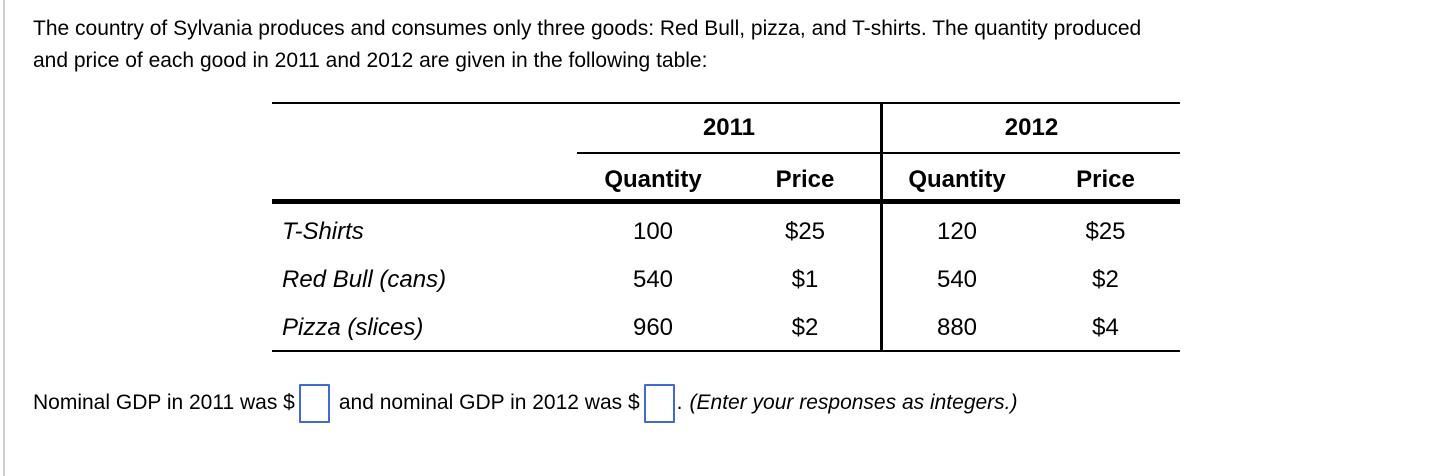 This screenshot has width=1436, height=476. Describe the element at coordinates (957, 179) in the screenshot. I see `col-header-quantity-2012: Quantity` at that location.